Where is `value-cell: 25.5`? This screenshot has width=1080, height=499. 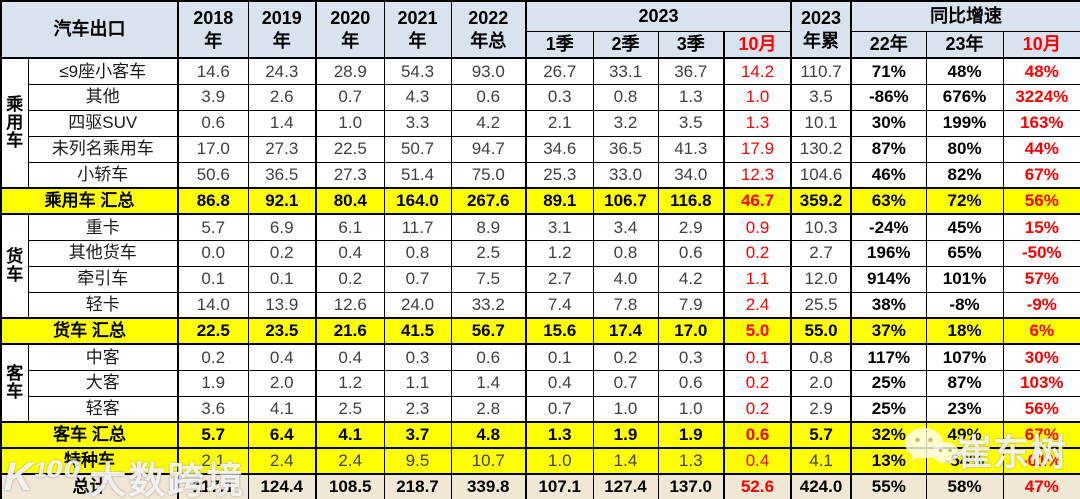
value-cell: 25.5 is located at coordinates (821, 305).